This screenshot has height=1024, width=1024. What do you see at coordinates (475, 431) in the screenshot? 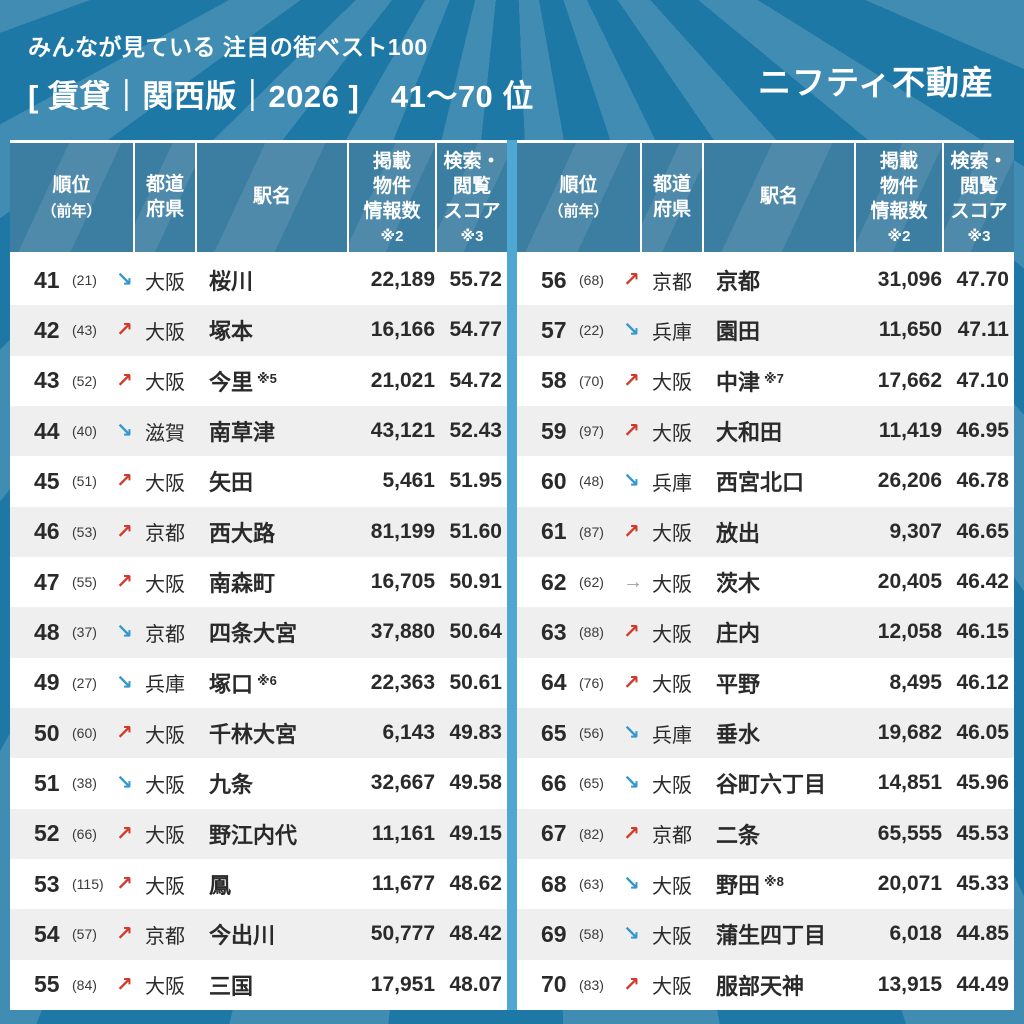
I see `score-value: 52.43` at bounding box center [475, 431].